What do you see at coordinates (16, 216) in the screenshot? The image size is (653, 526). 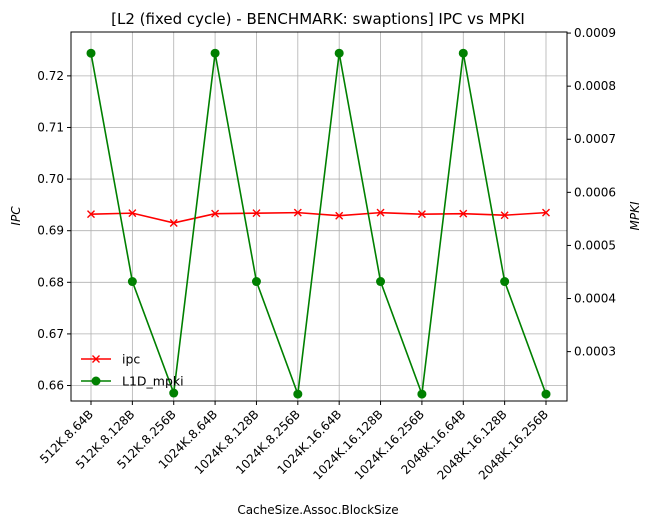 I see `y-axis-label-left: IPC` at bounding box center [16, 216].